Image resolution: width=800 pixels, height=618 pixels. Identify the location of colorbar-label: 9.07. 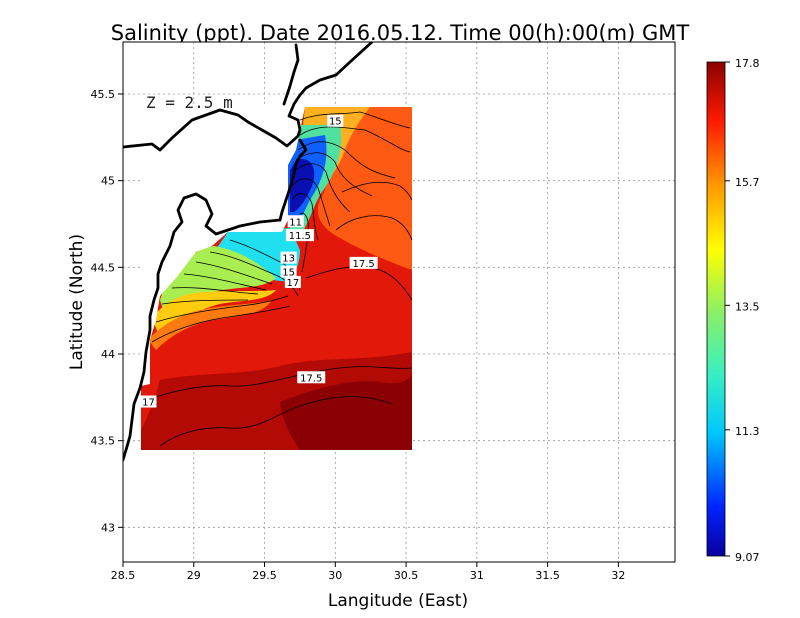
(747, 557).